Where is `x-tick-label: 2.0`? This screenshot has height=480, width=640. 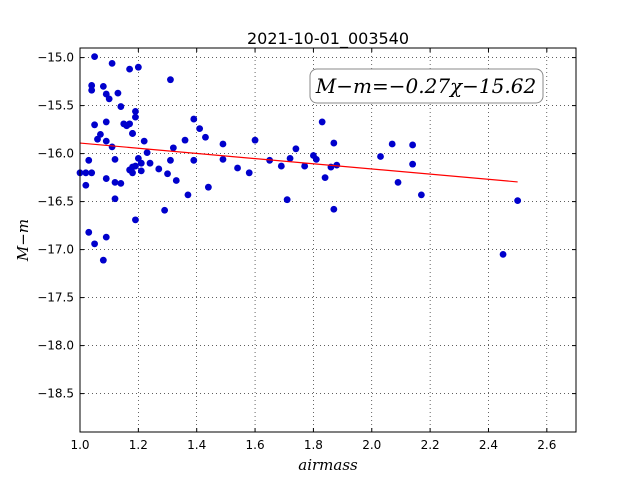
x-tick-label: 2.0 is located at coordinates (371, 445).